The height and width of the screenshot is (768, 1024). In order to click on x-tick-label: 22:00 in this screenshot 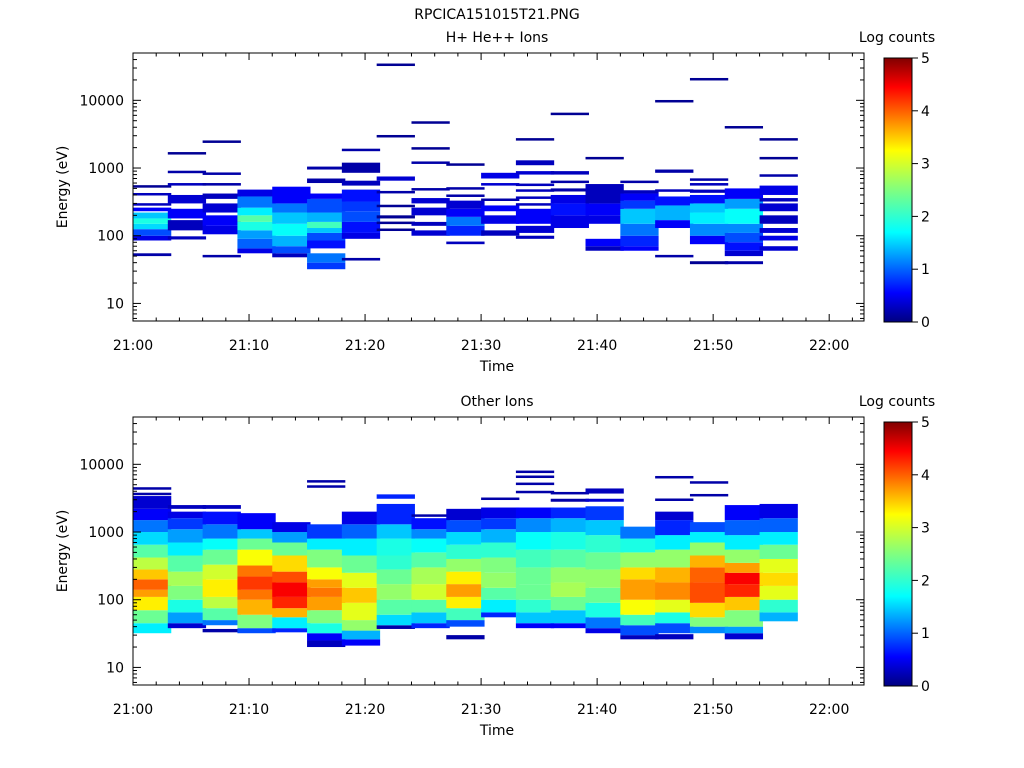, I will do `click(829, 710)`.